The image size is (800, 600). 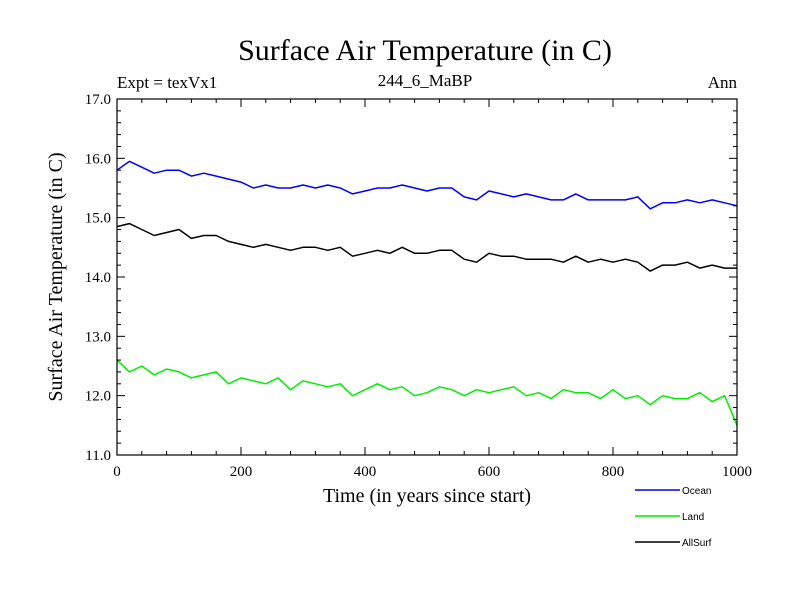 I want to click on legend-label-ocean: Ocean, so click(x=696, y=491).